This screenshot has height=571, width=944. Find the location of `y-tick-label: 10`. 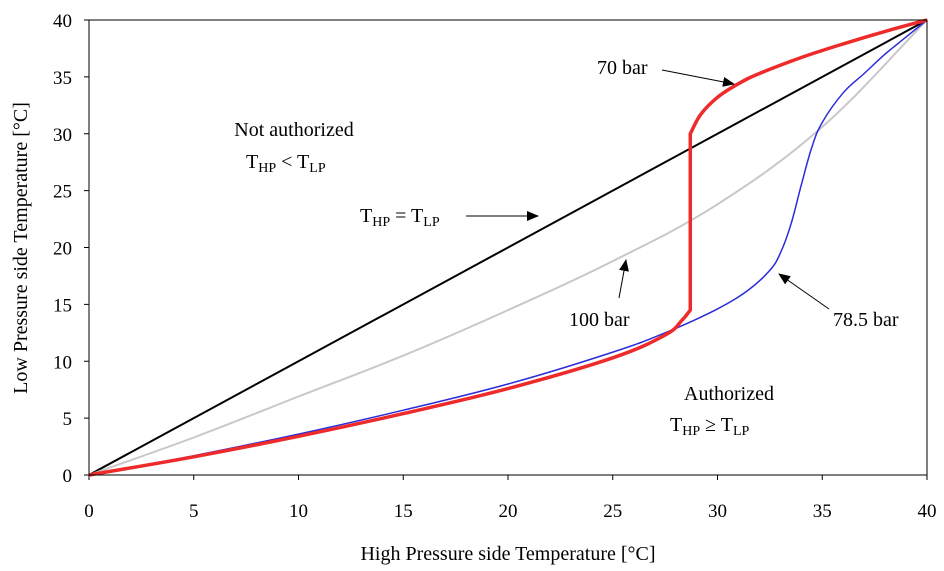

y-tick-label: 10 is located at coordinates (62, 362).